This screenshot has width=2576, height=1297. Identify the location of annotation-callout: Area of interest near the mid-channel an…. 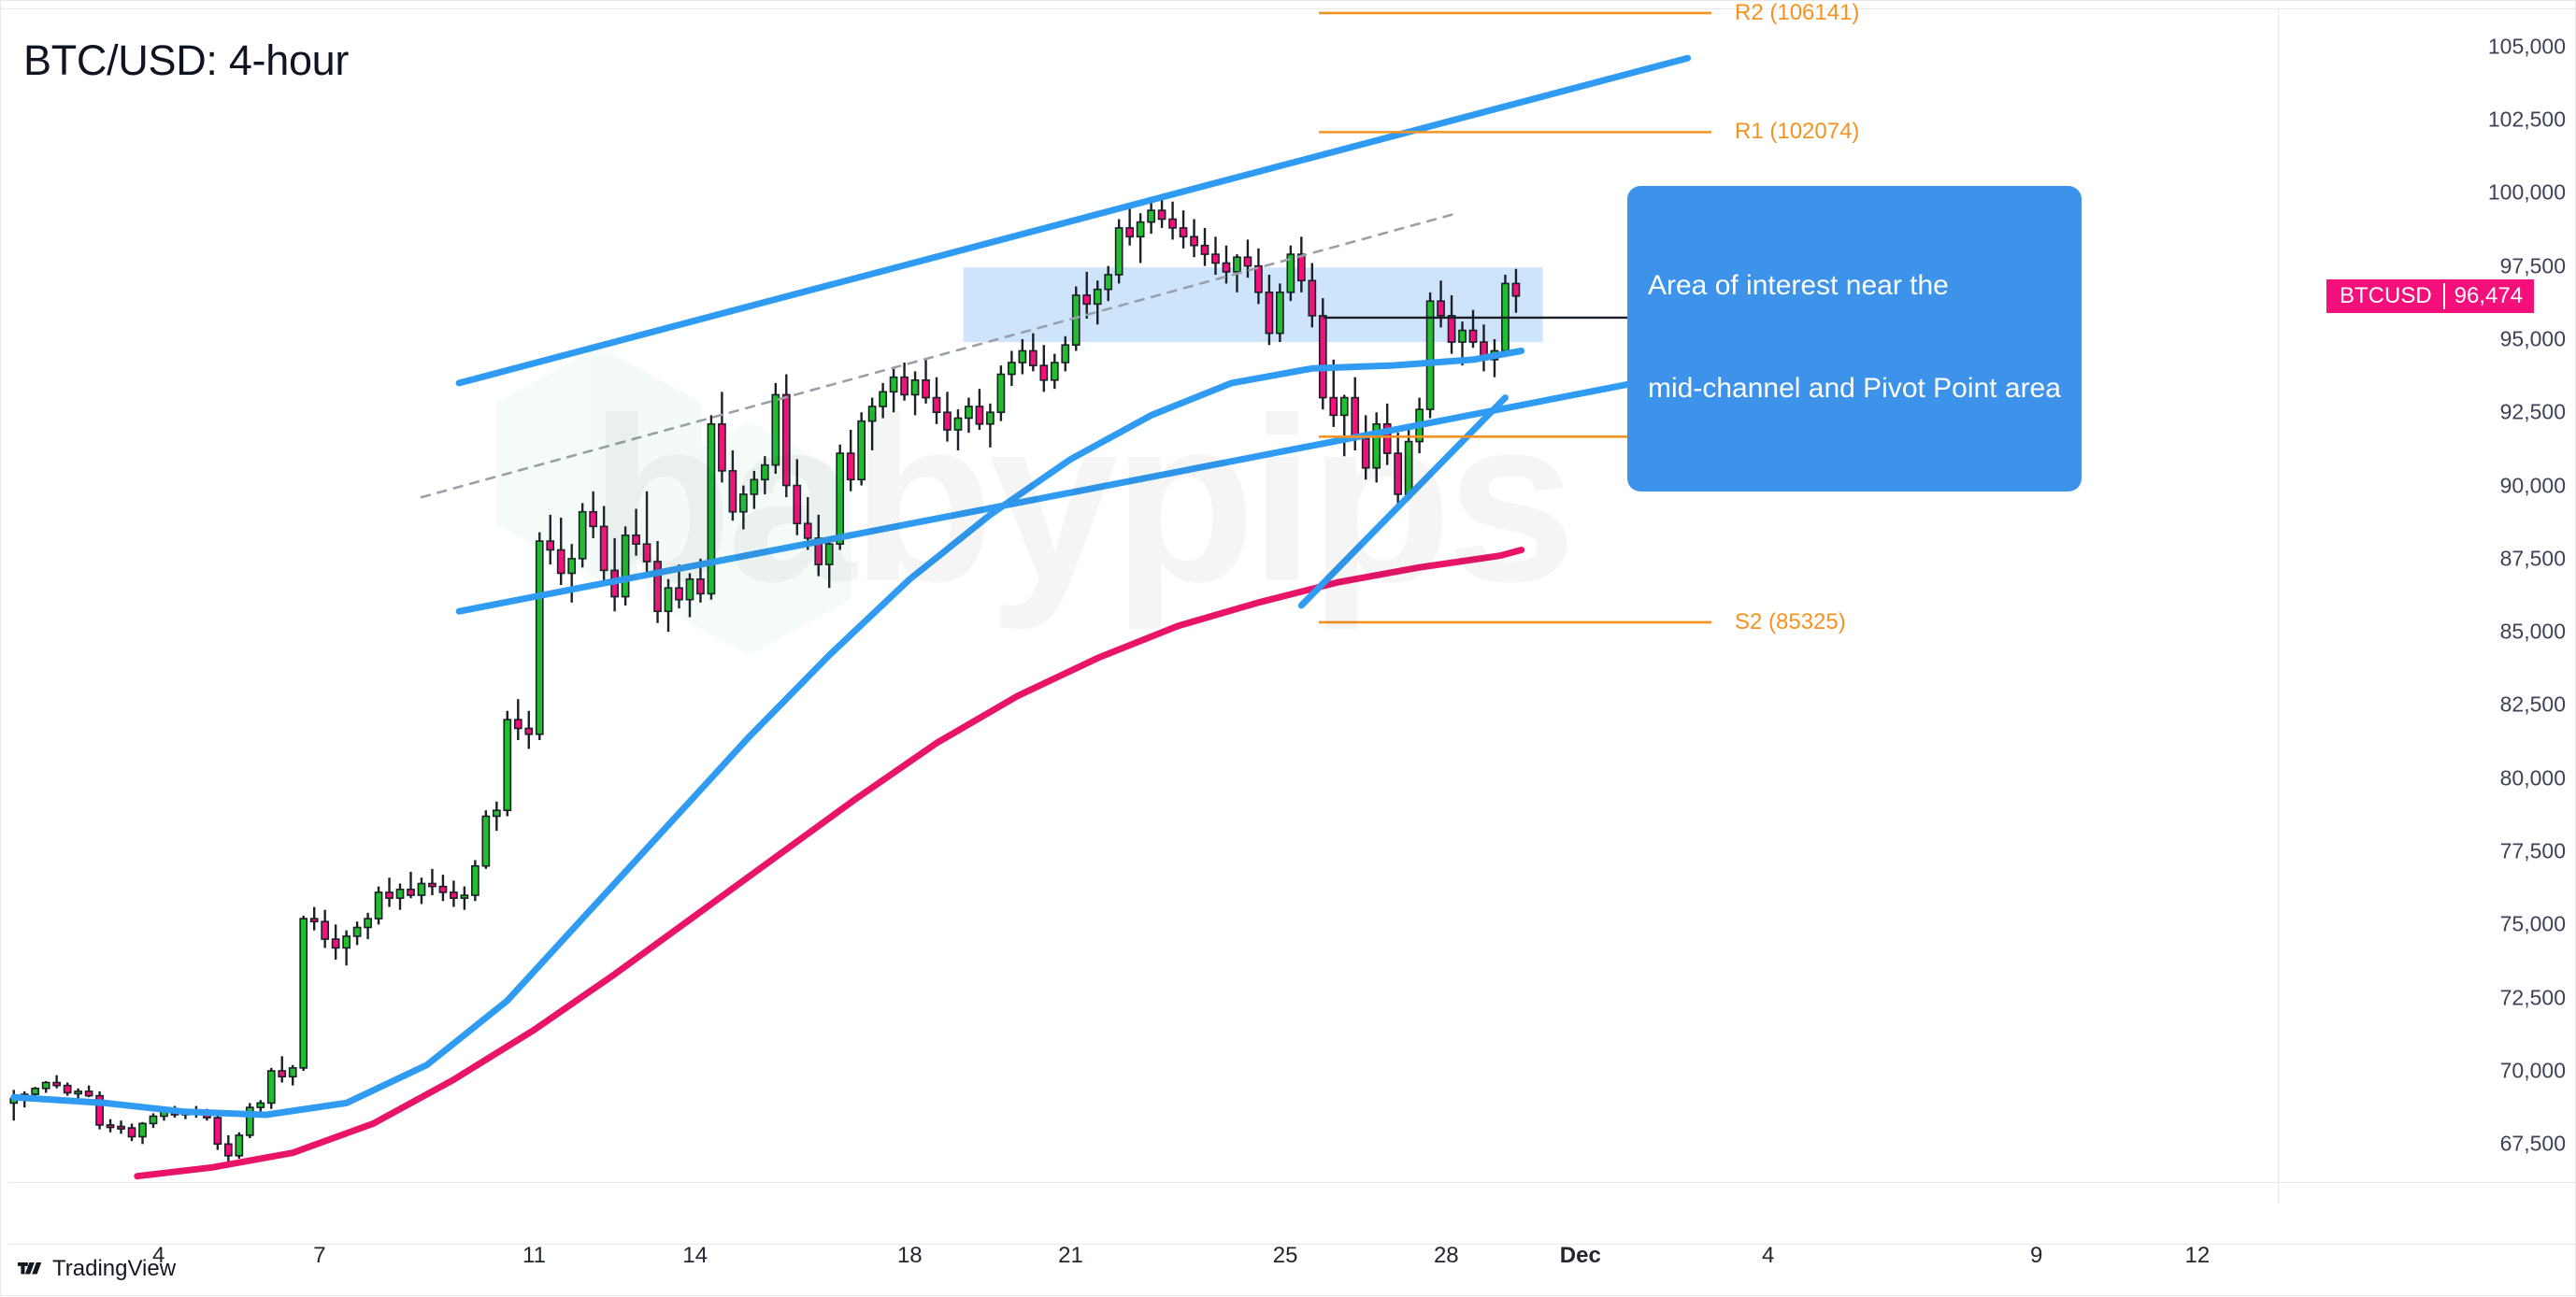
(1854, 339).